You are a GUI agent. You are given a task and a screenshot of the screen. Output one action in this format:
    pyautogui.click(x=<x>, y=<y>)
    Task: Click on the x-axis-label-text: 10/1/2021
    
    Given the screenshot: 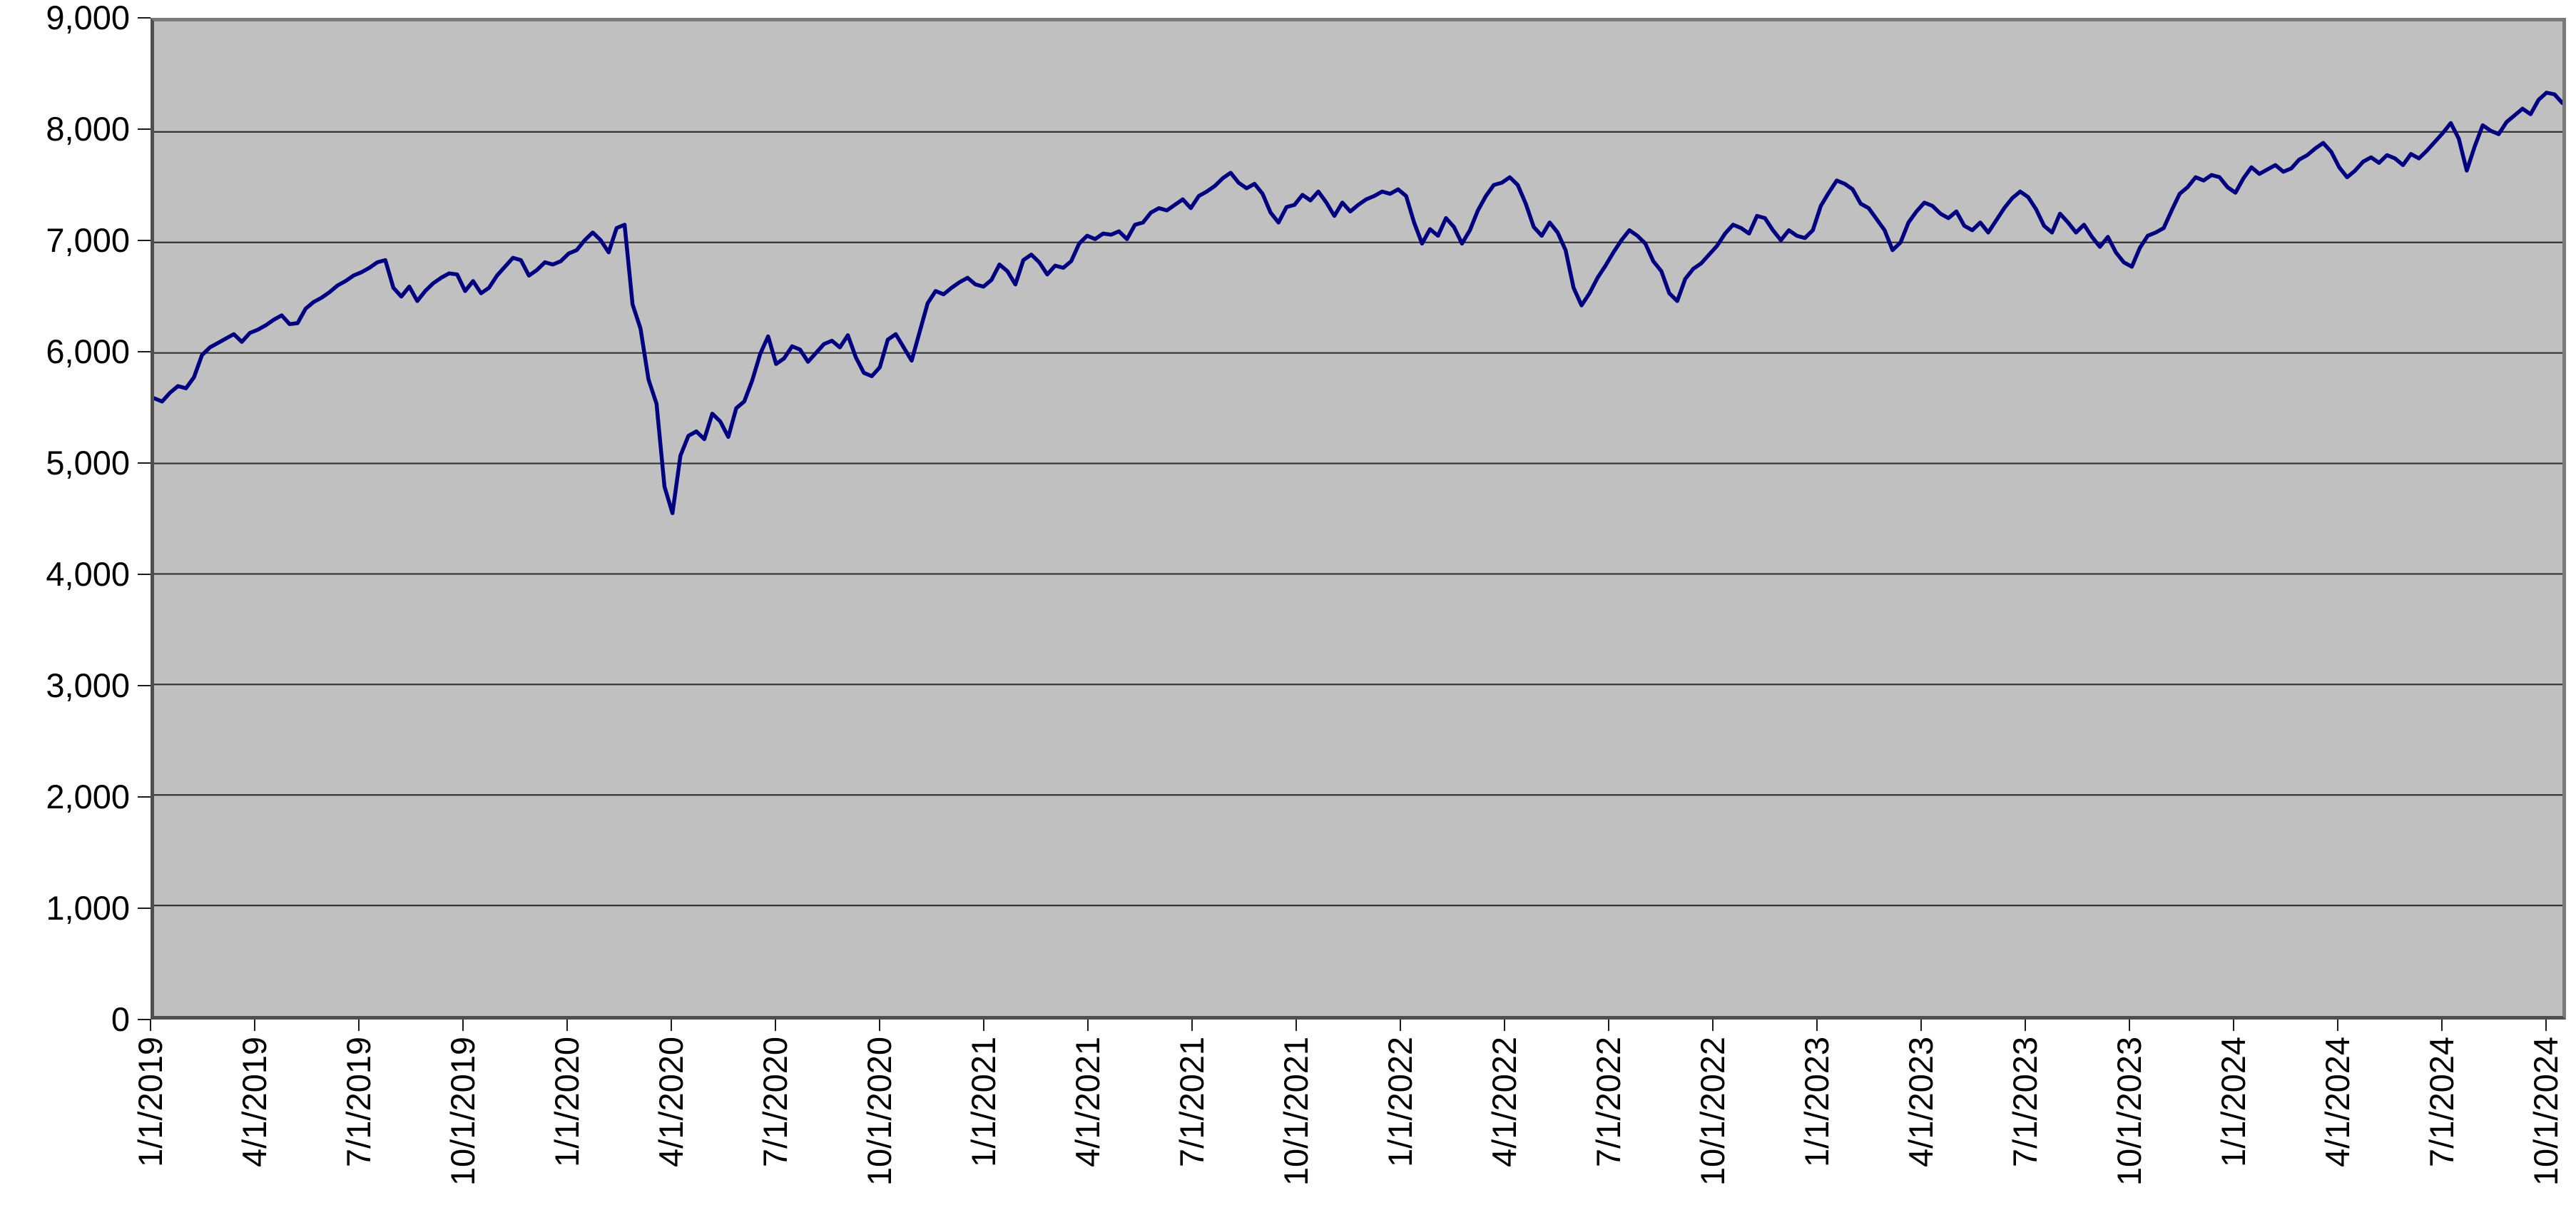 What is the action you would take?
    pyautogui.click(x=1295, y=1111)
    